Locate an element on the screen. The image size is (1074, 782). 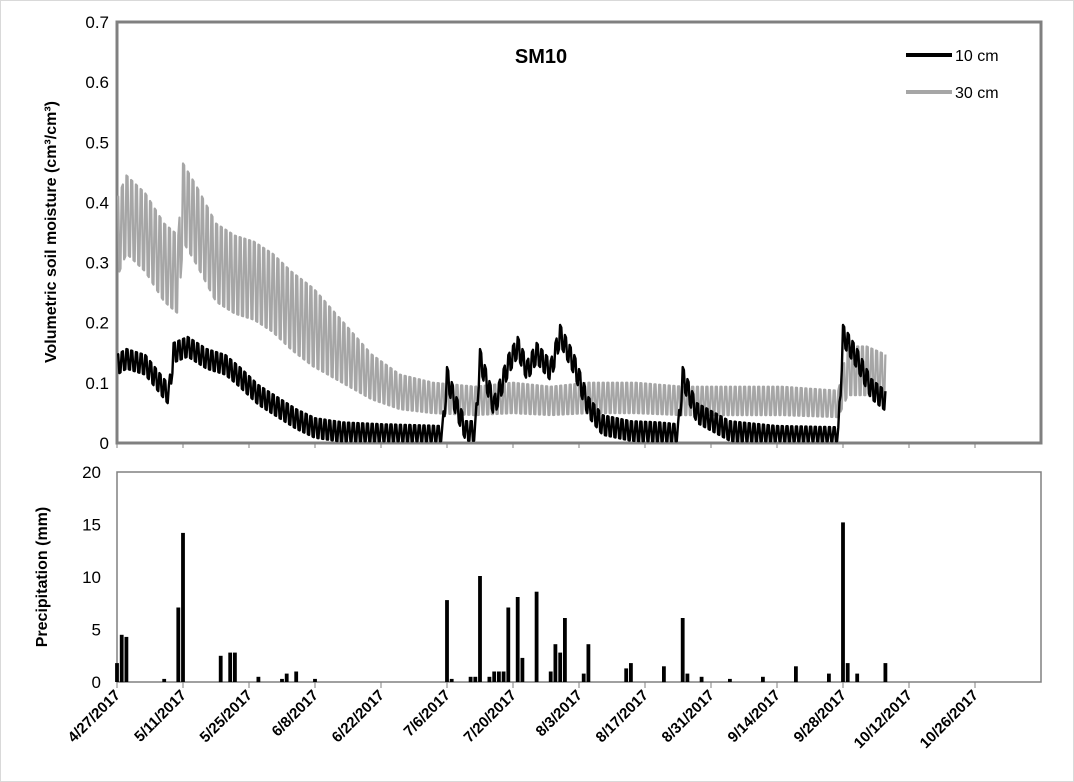
soil-moisture-y-tick-label: 0.1 is located at coordinates (97, 383).